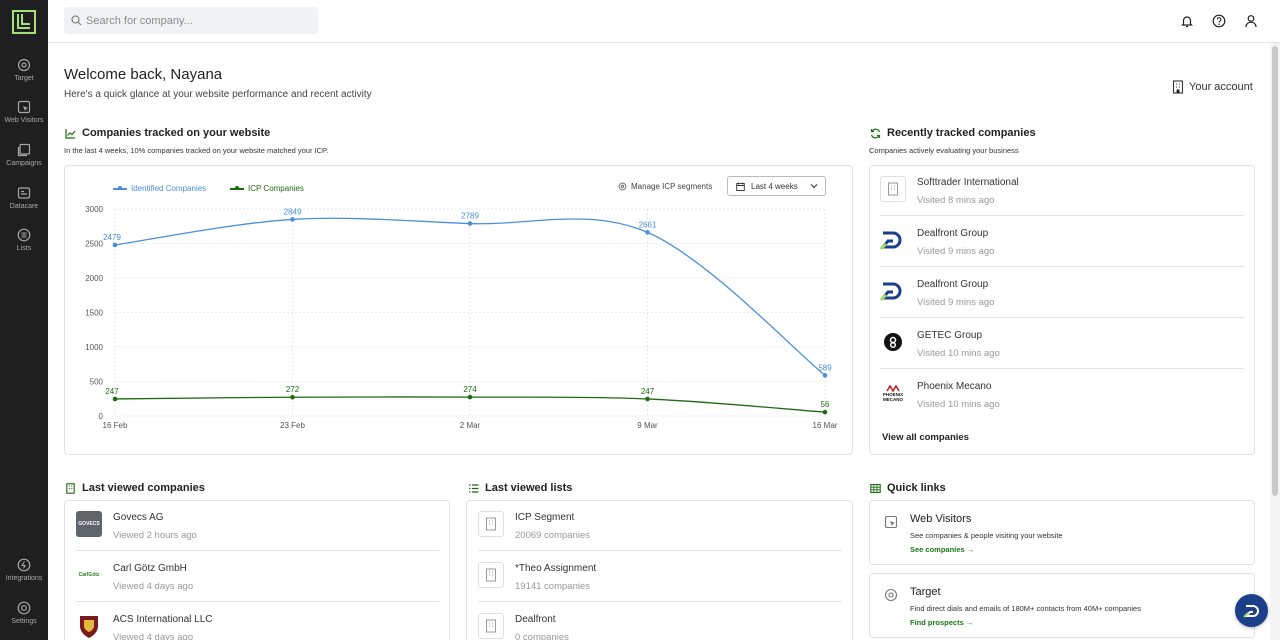 Image resolution: width=1280 pixels, height=640 pixels. What do you see at coordinates (1187, 21) in the screenshot?
I see `bell-icon` at bounding box center [1187, 21].